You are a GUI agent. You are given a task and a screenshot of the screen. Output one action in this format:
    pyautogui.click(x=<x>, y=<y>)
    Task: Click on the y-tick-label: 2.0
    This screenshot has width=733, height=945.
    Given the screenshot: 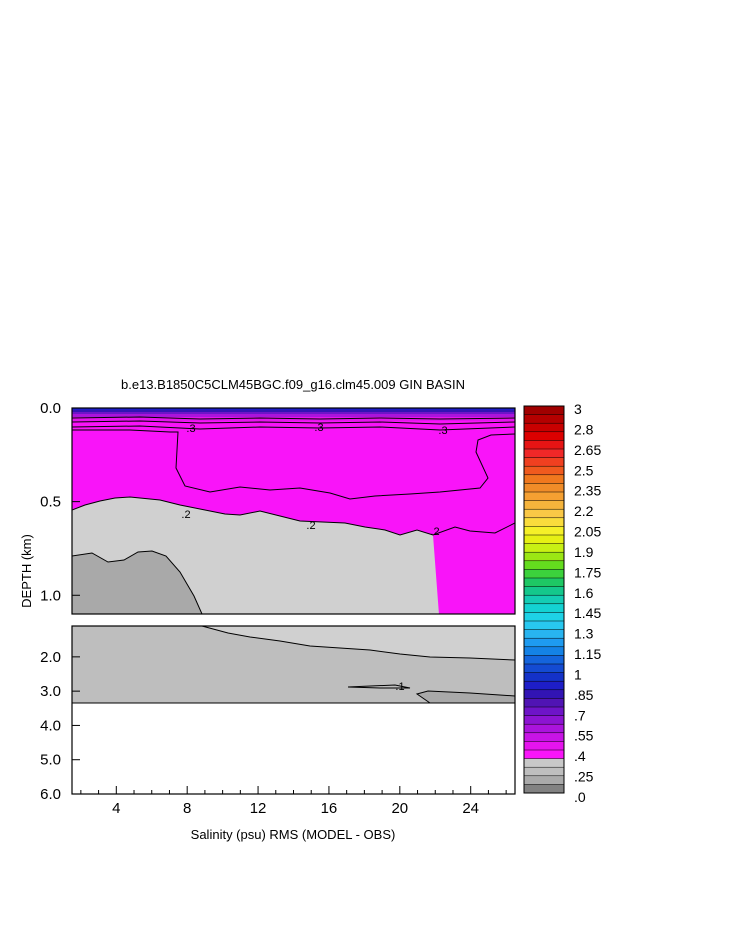 What is the action you would take?
    pyautogui.click(x=50, y=657)
    